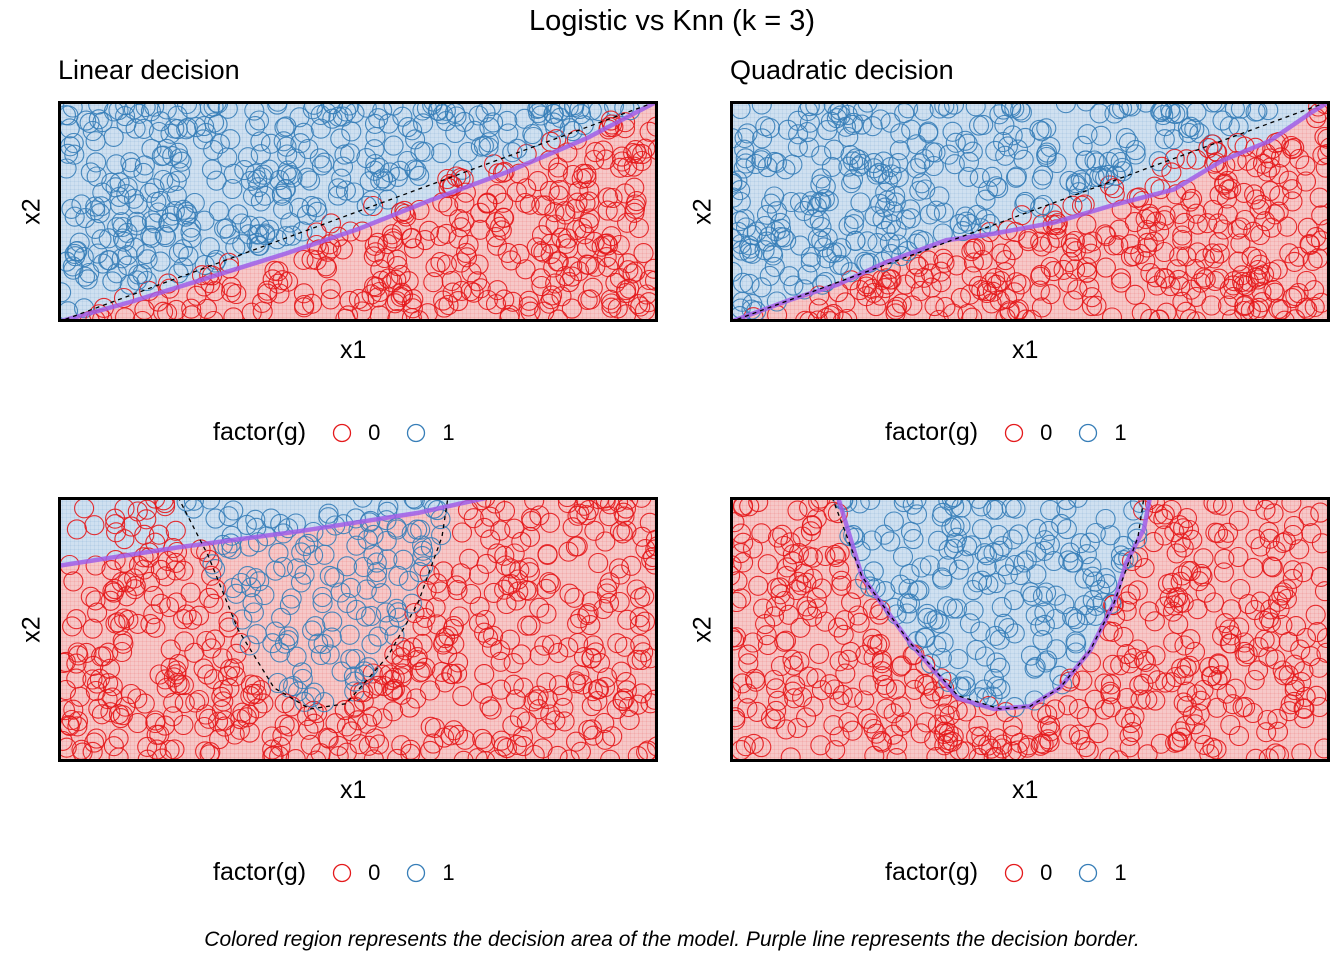 This screenshot has width=1344, height=960. Describe the element at coordinates (1030, 629) in the screenshot. I see `scatter-points` at that location.